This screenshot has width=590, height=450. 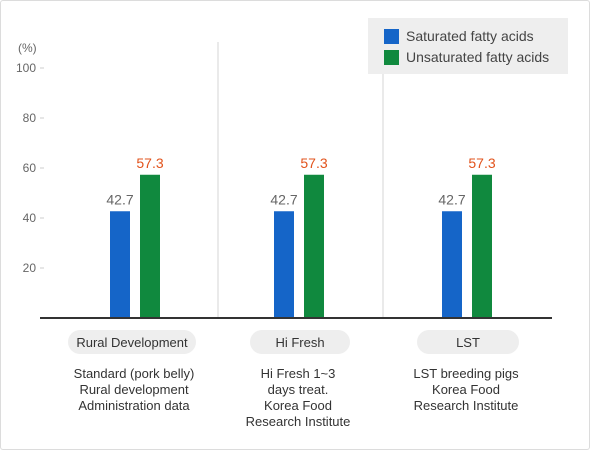 What do you see at coordinates (466, 373) in the screenshot?
I see `description-line: LST breeding pigs` at bounding box center [466, 373].